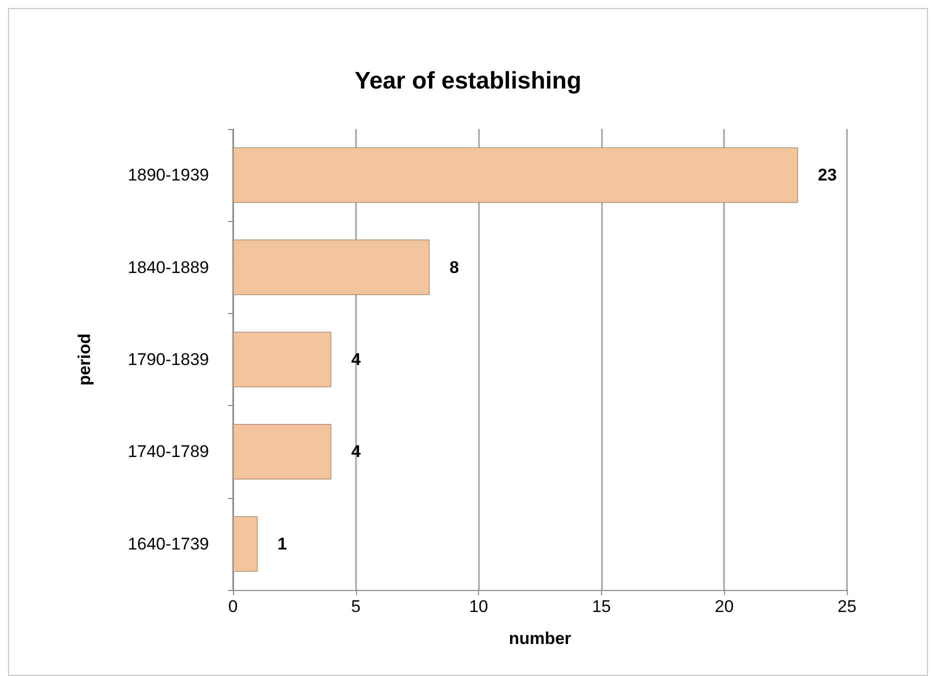  Describe the element at coordinates (84, 360) in the screenshot. I see `y-axis-title: period` at that location.